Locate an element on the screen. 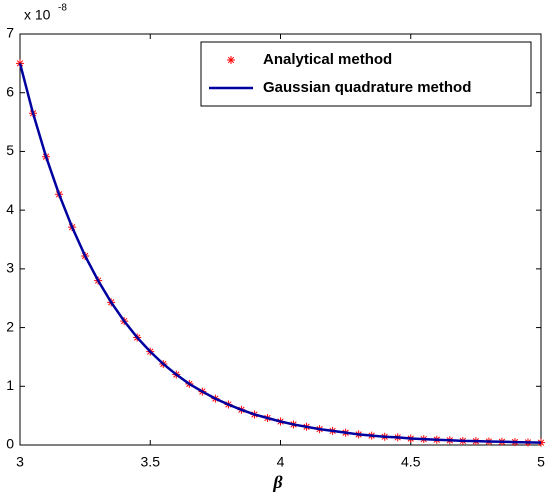 The height and width of the screenshot is (500, 550). y-tick-label: 4 is located at coordinates (10, 209).